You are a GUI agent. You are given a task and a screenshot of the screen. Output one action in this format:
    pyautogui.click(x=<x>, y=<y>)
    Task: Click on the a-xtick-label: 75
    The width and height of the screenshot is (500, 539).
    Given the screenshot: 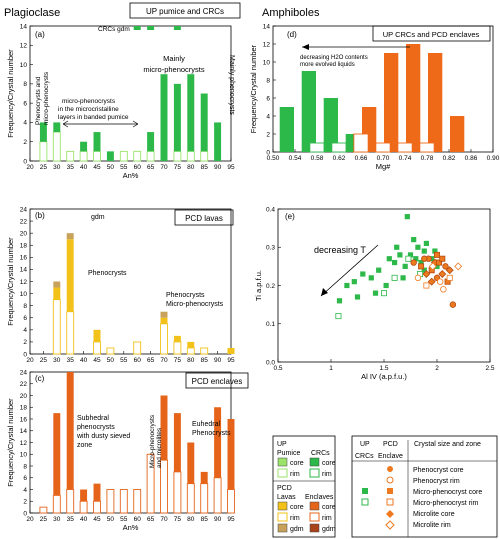 What is the action you would take?
    pyautogui.click(x=178, y=167)
    